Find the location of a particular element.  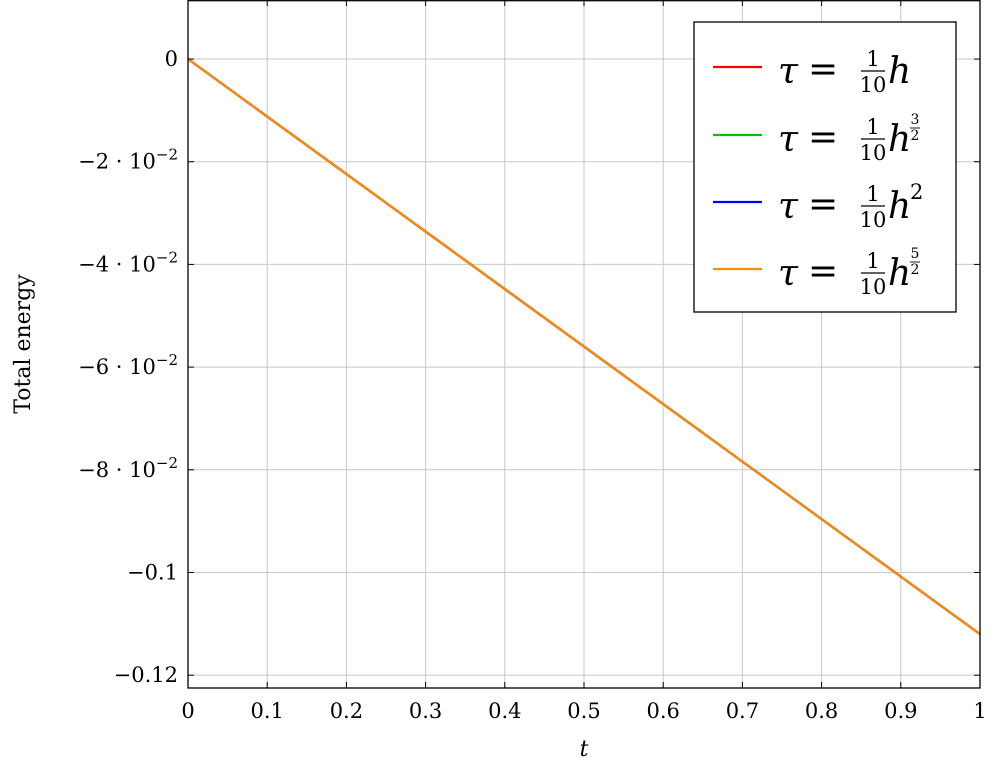

x-tick-label: 0.8 is located at coordinates (821, 711).